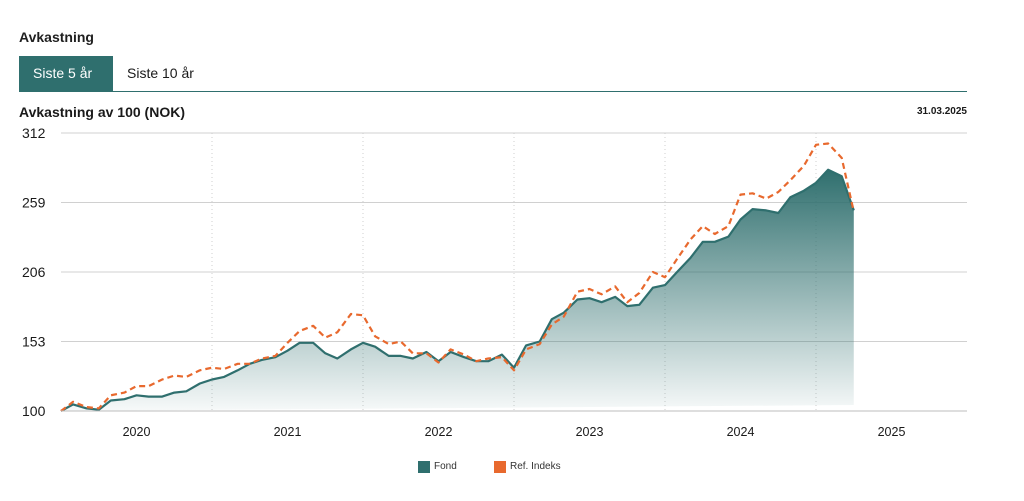 Image resolution: width=1024 pixels, height=501 pixels. I want to click on tab-siste-5-ar: Siste 5 år, so click(66, 73).